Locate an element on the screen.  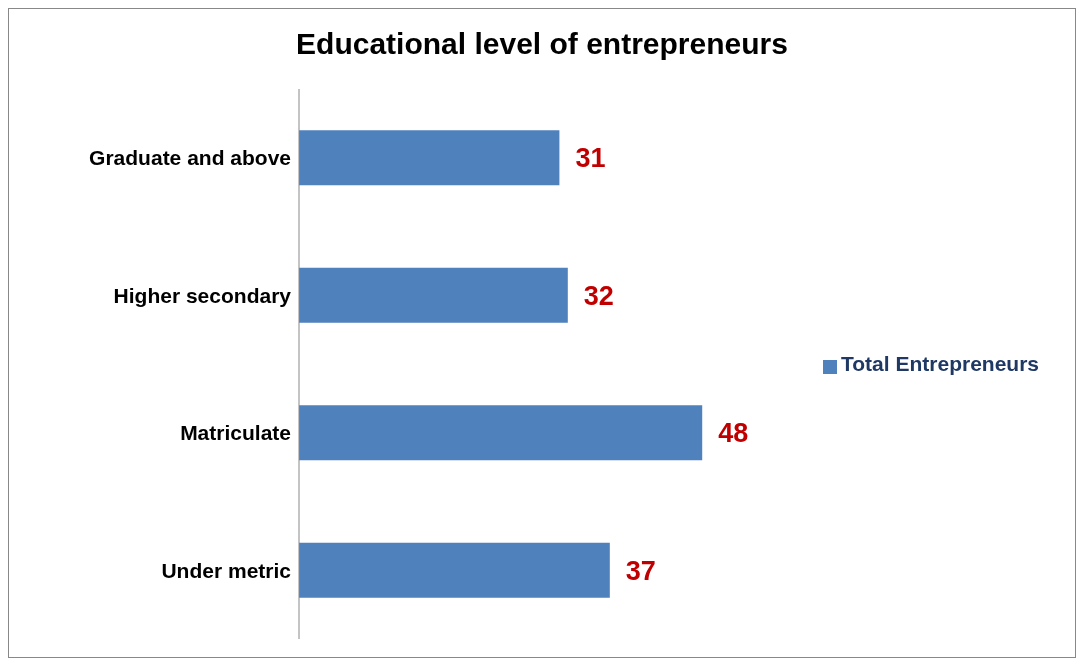
data-label: 37 is located at coordinates (640, 570).